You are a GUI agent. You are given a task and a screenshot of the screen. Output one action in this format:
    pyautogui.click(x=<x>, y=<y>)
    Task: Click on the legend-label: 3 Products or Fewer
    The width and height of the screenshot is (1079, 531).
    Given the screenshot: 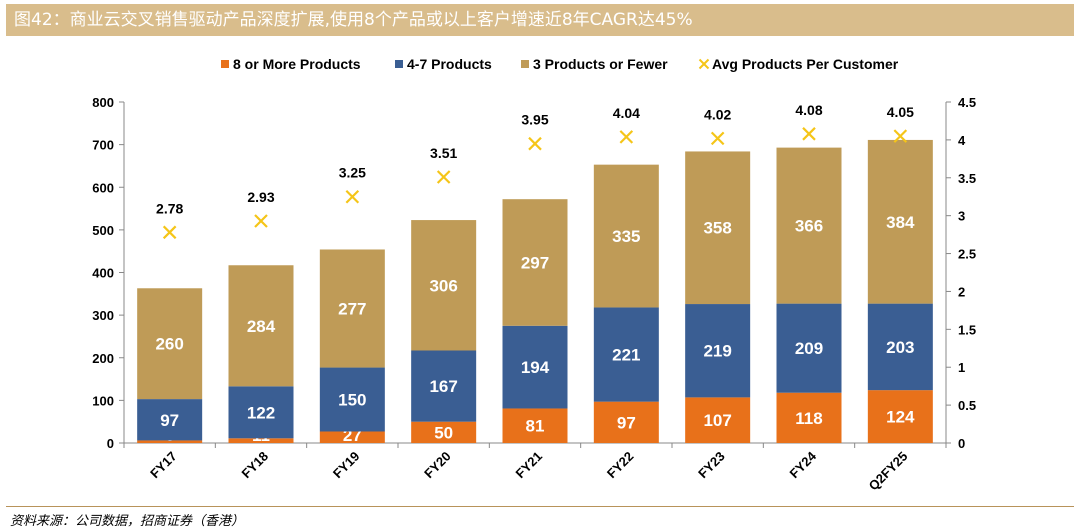 What is the action you would take?
    pyautogui.click(x=600, y=64)
    